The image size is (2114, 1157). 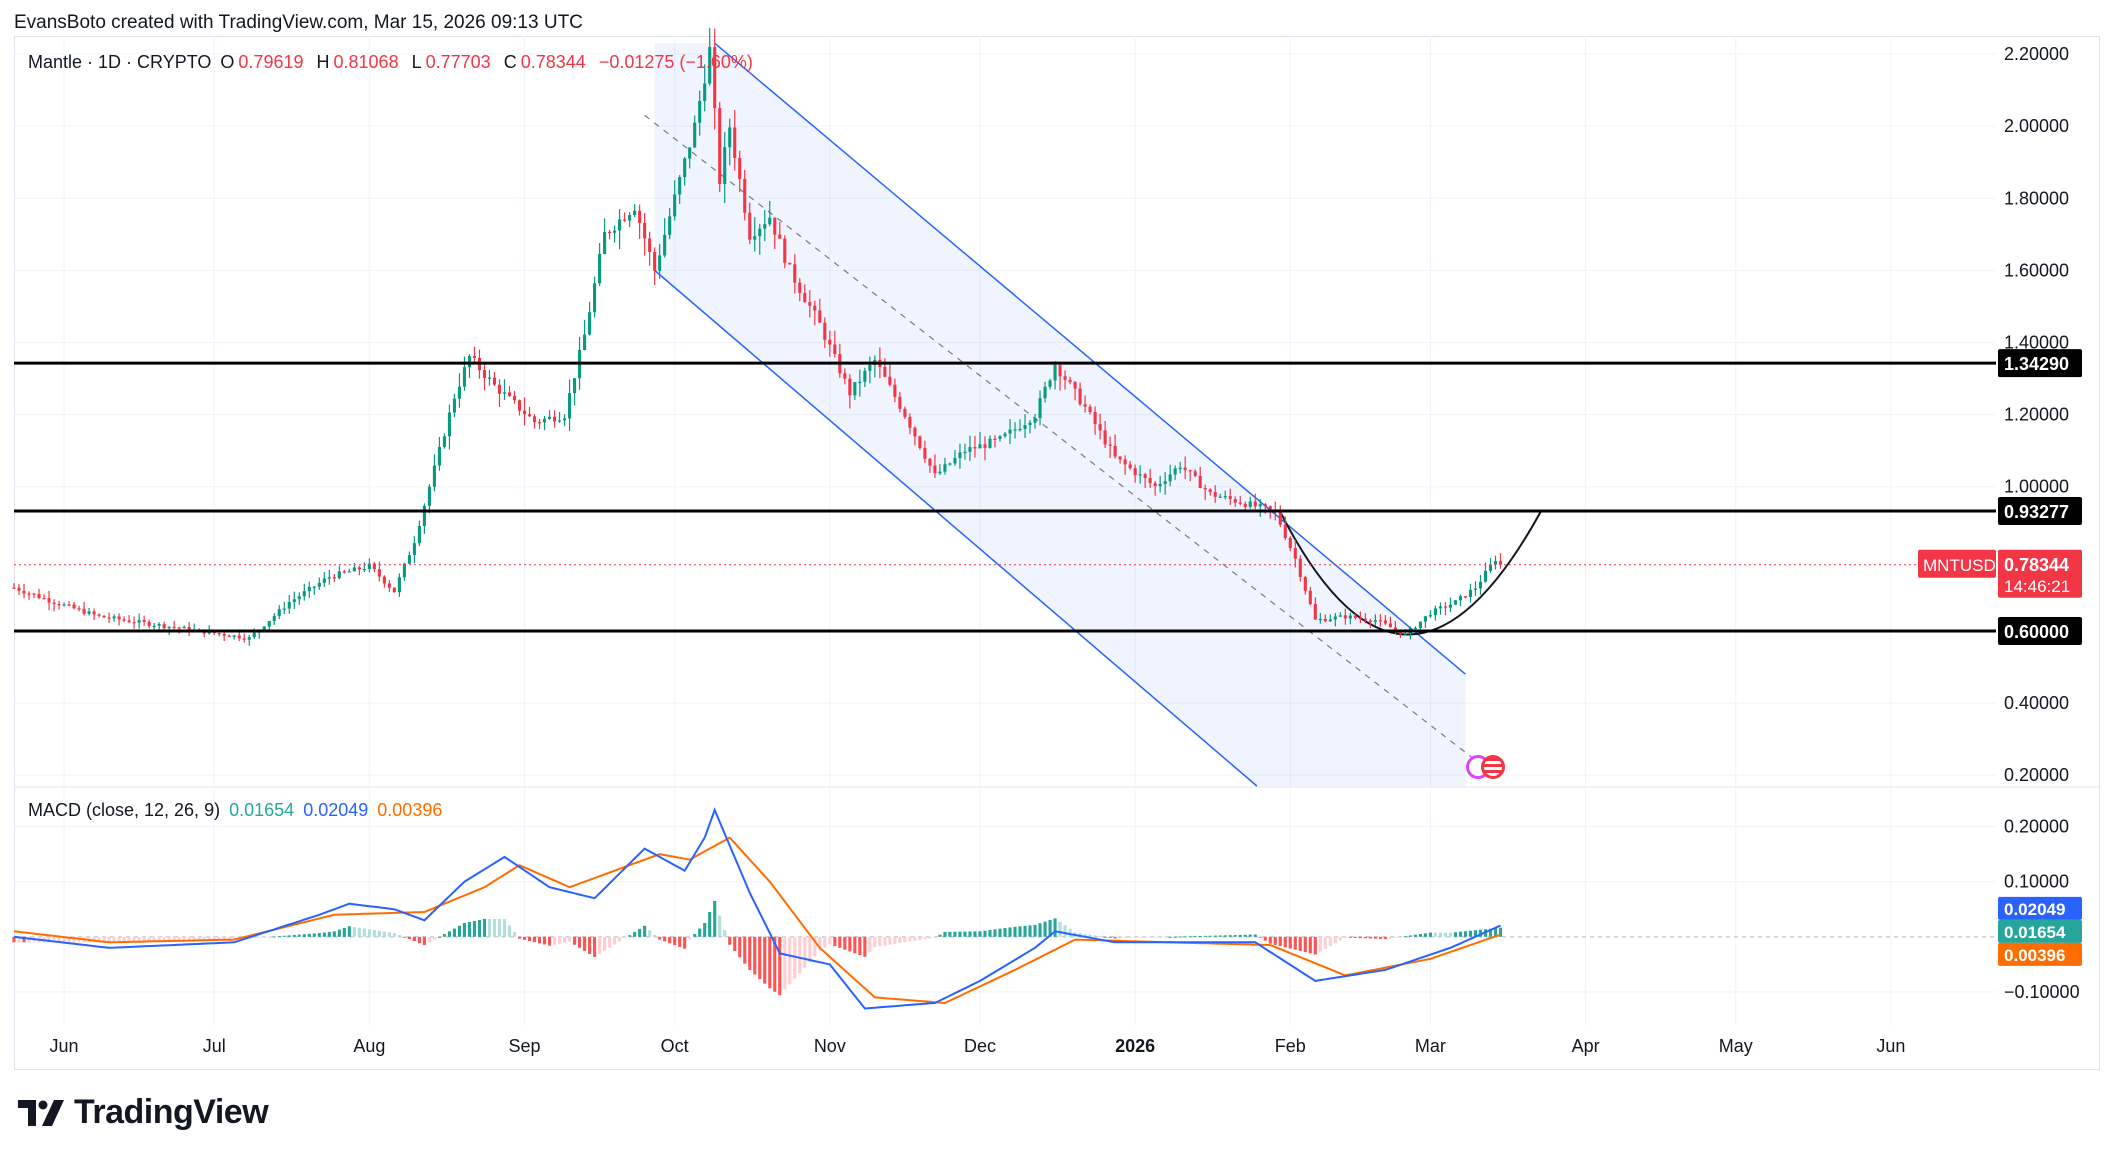 What do you see at coordinates (757, 948) in the screenshot?
I see `macd-histogram` at bounding box center [757, 948].